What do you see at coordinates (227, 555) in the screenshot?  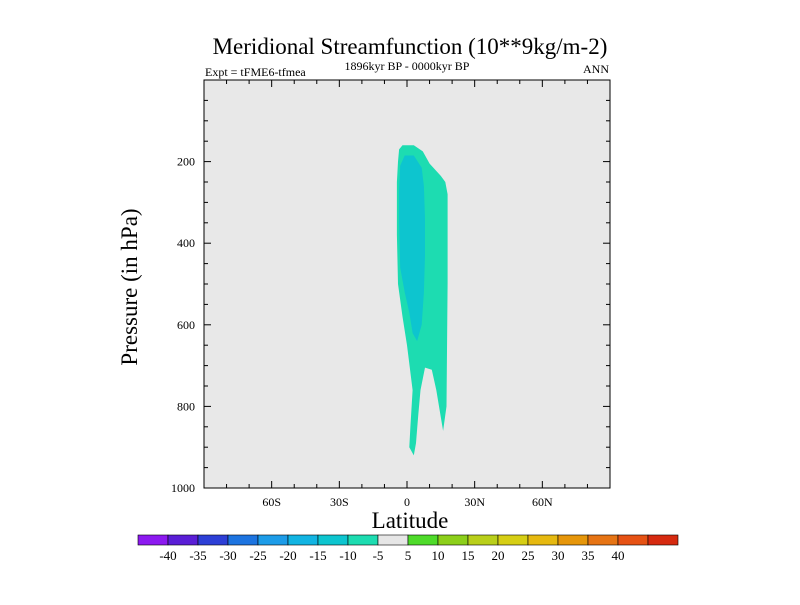 I see `colorbar-label: -30` at bounding box center [227, 555].